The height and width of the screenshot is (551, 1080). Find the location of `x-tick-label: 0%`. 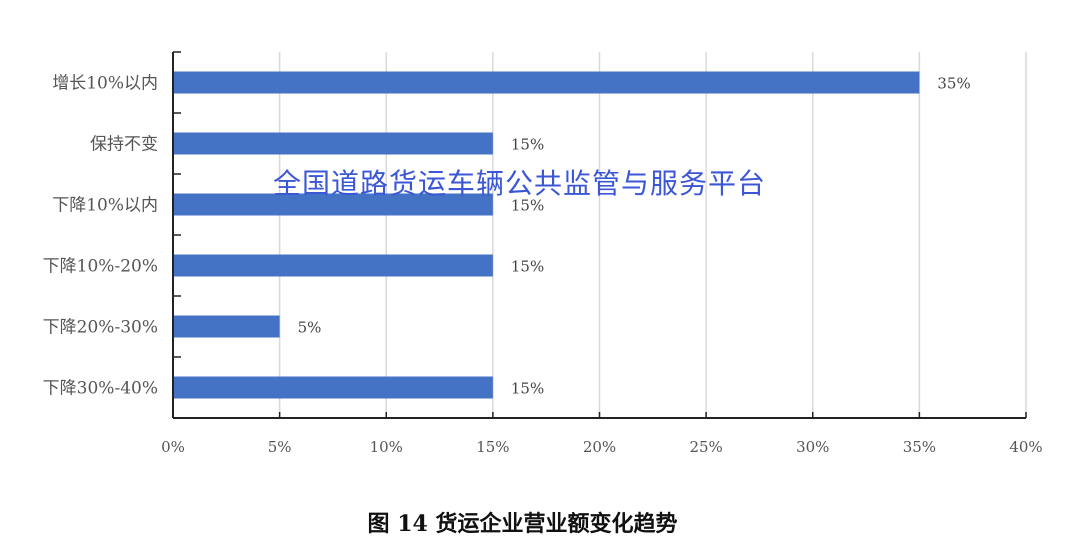

x-tick-label: 0% is located at coordinates (173, 447).